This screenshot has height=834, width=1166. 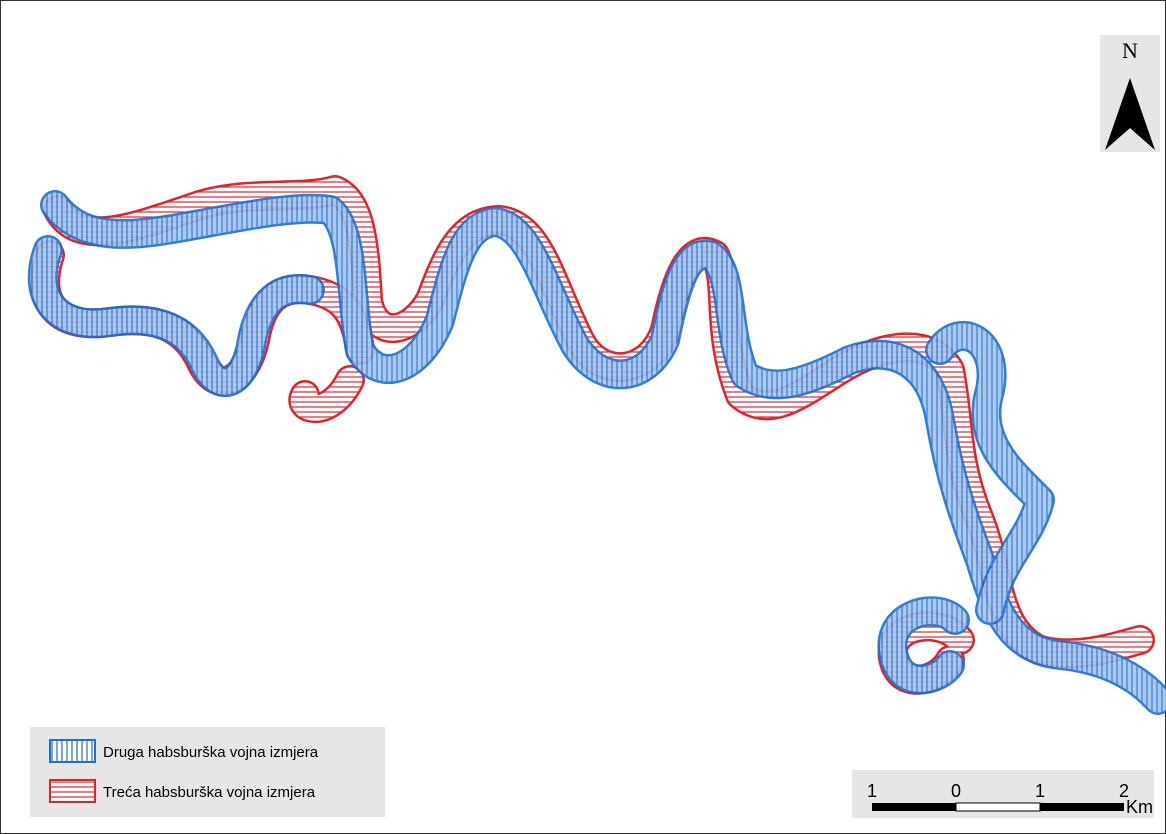 What do you see at coordinates (956, 791) in the screenshot?
I see `scale-label: 0` at bounding box center [956, 791].